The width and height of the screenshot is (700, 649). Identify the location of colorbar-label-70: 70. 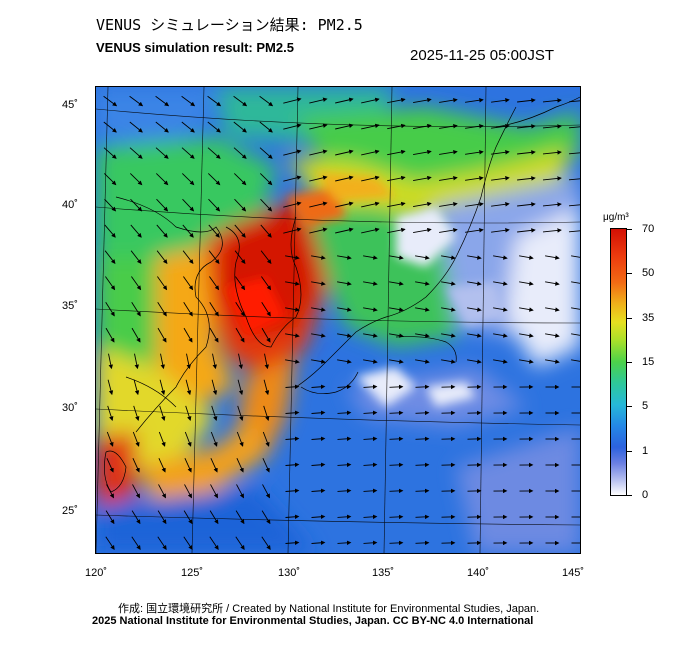
(648, 229).